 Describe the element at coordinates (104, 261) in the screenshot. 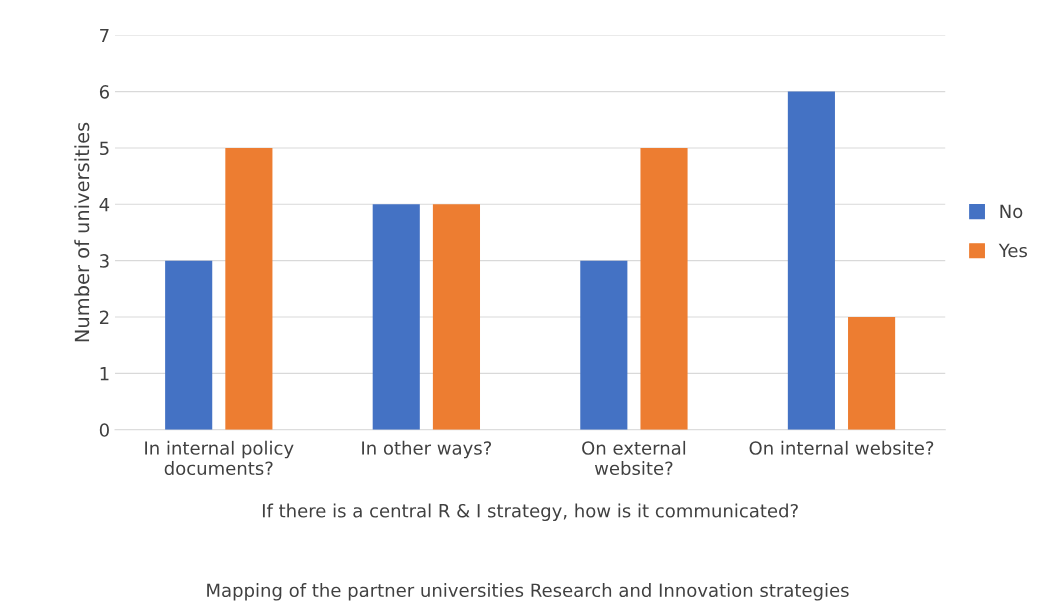

I see `y-tick-label: 3` at that location.